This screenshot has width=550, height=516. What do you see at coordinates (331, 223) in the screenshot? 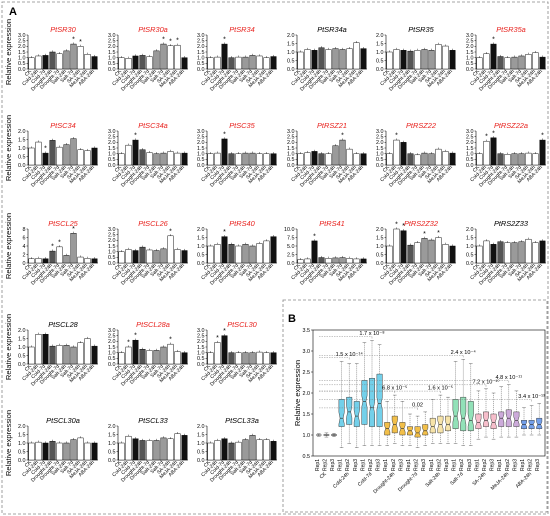
I see `panel-title: PtRS41` at bounding box center [331, 223].